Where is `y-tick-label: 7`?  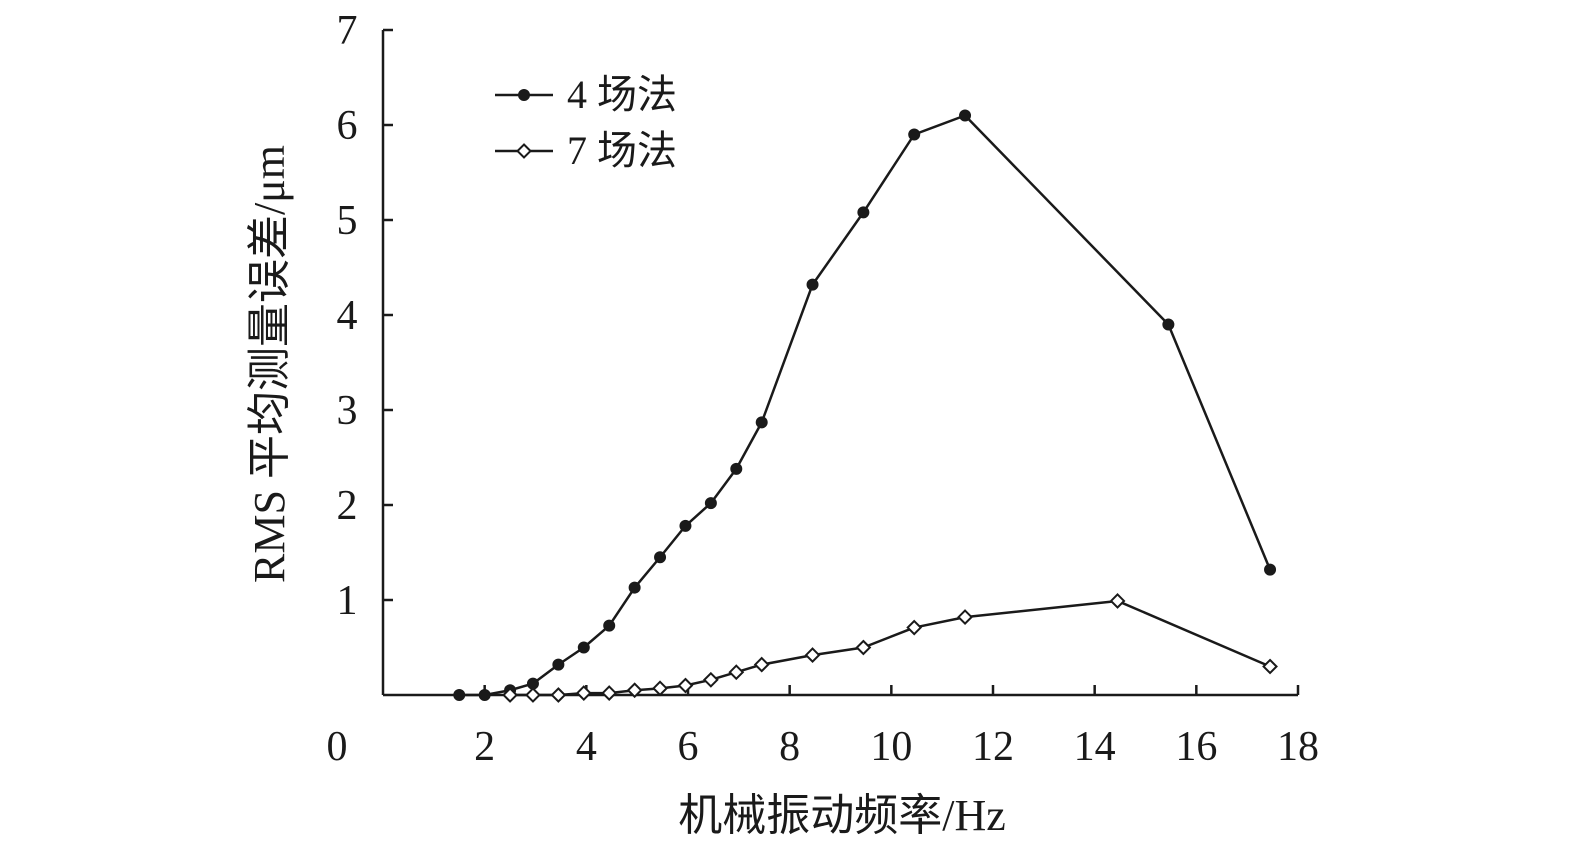 y-tick-label: 7 is located at coordinates (347, 31).